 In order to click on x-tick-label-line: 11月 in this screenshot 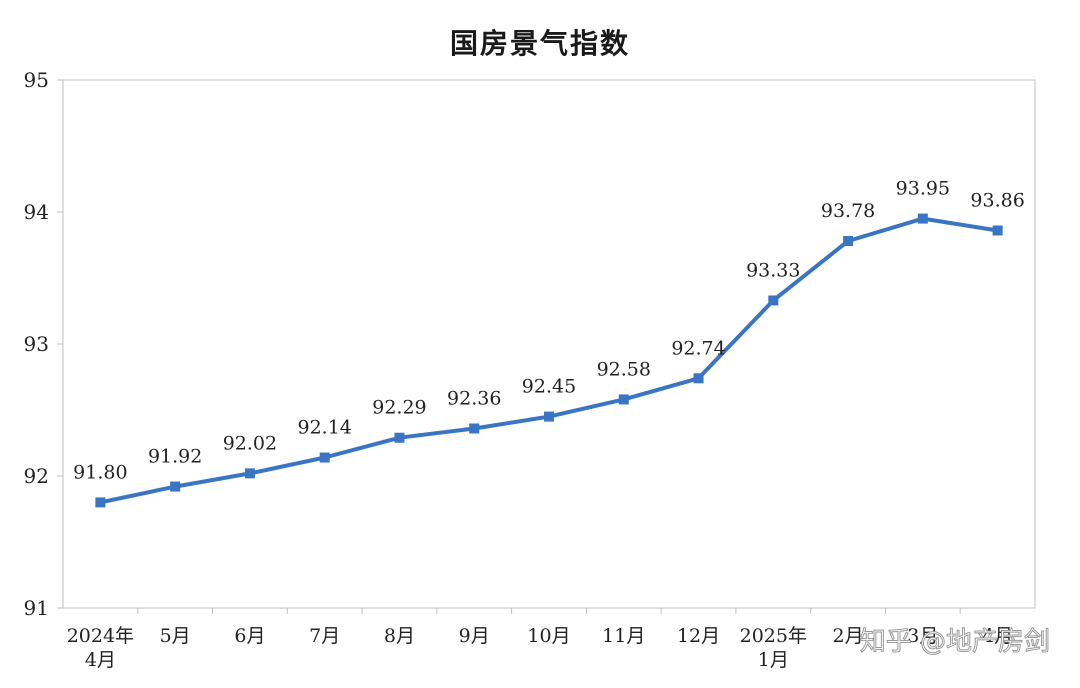, I will do `click(623, 636)`.